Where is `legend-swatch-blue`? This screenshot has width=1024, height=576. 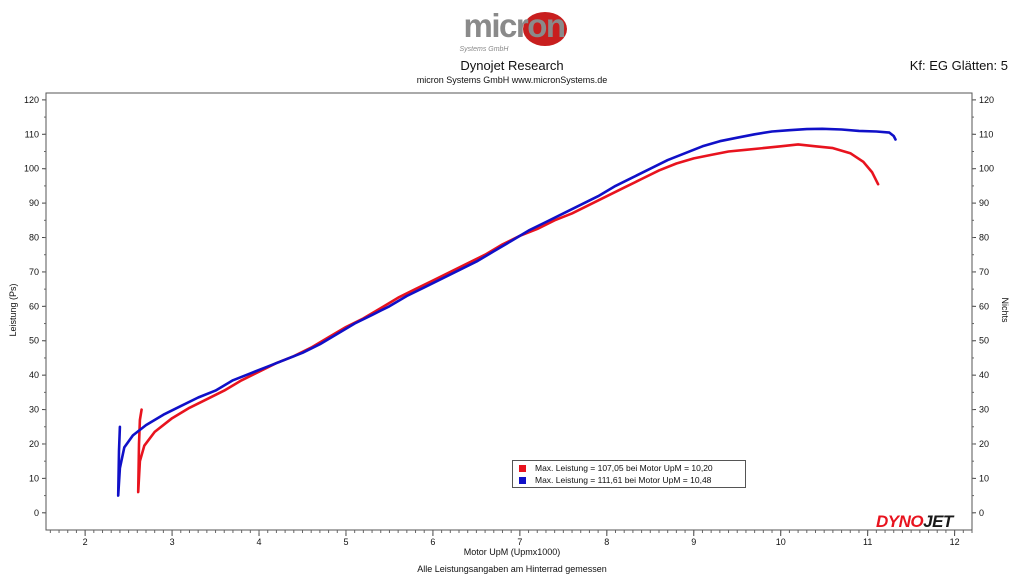 legend-swatch-blue is located at coordinates (522, 480).